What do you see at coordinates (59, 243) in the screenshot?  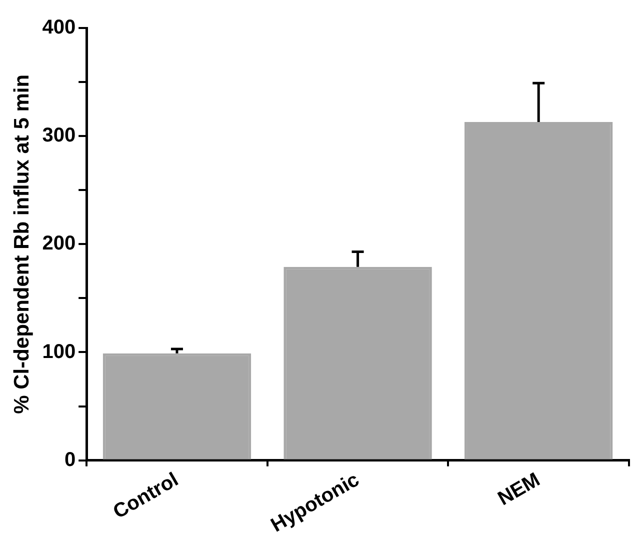 I see `y-tick-label: 200` at bounding box center [59, 243].